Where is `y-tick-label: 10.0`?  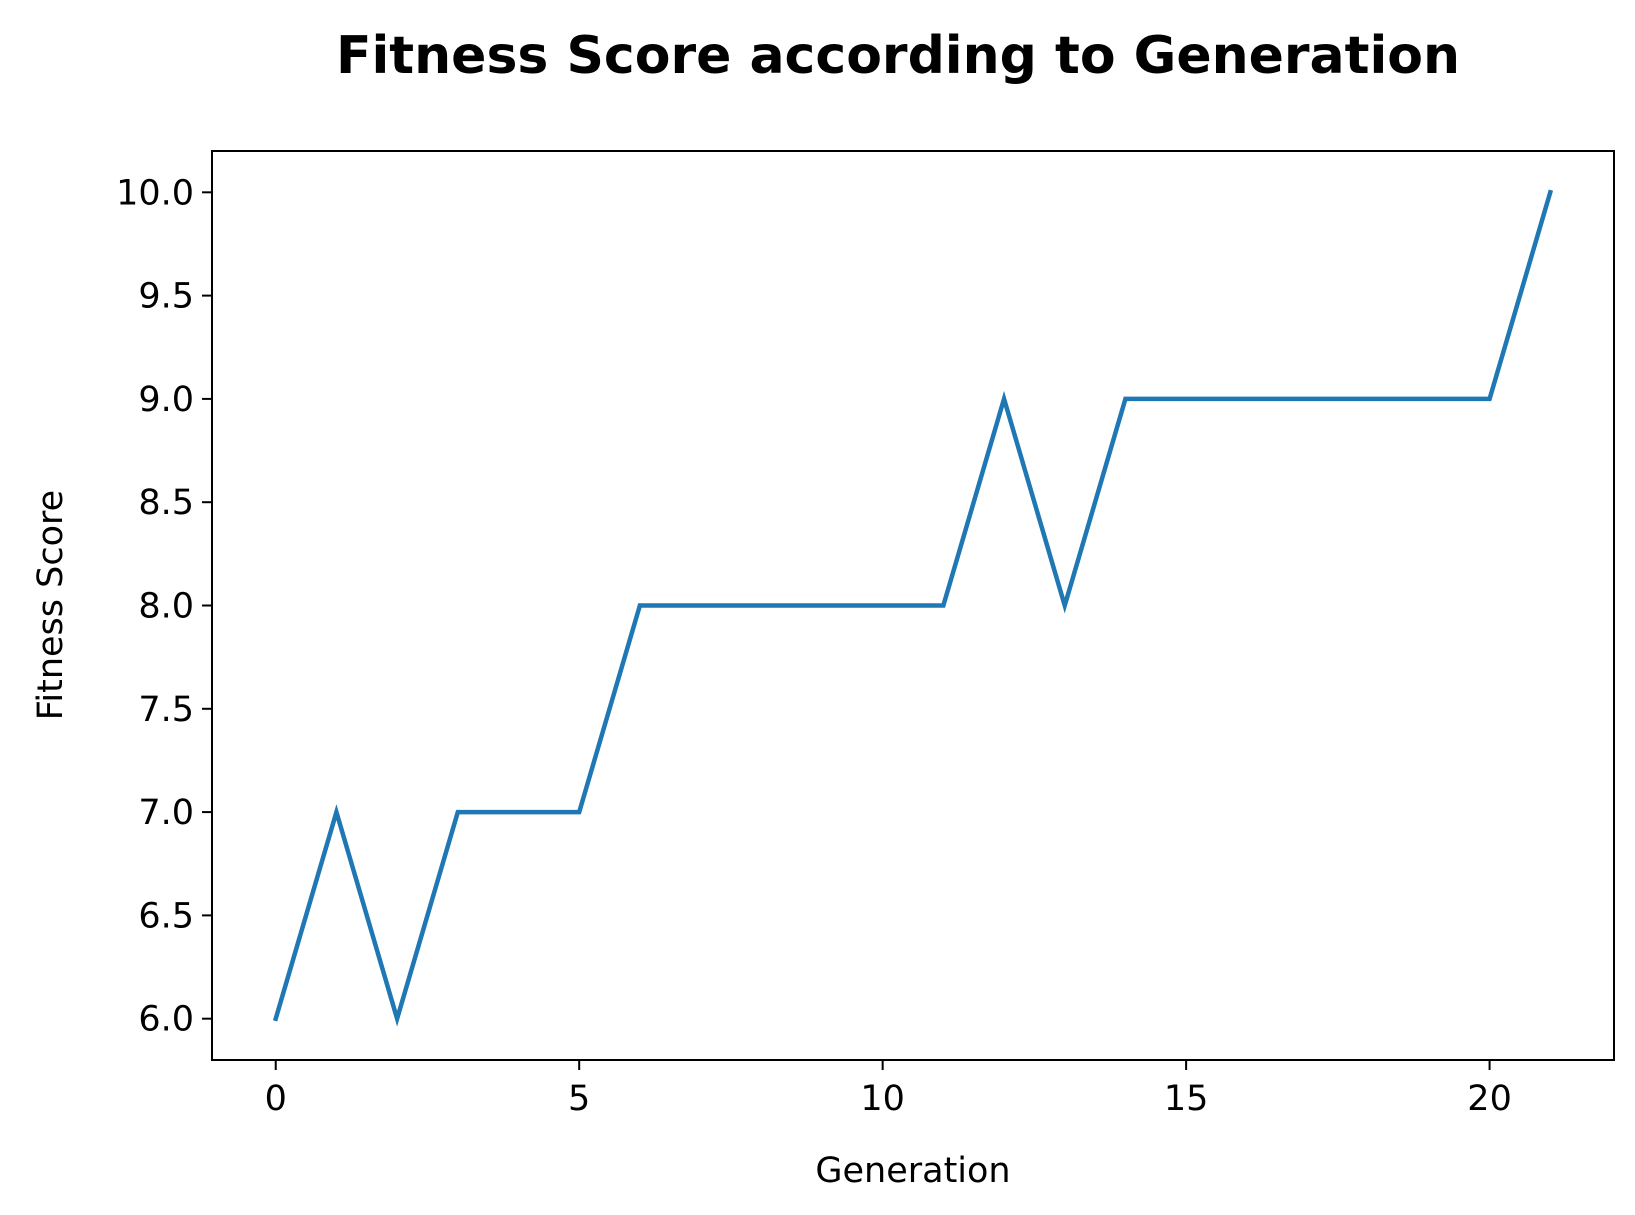 y-tick-label: 10.0 is located at coordinates (155, 193).